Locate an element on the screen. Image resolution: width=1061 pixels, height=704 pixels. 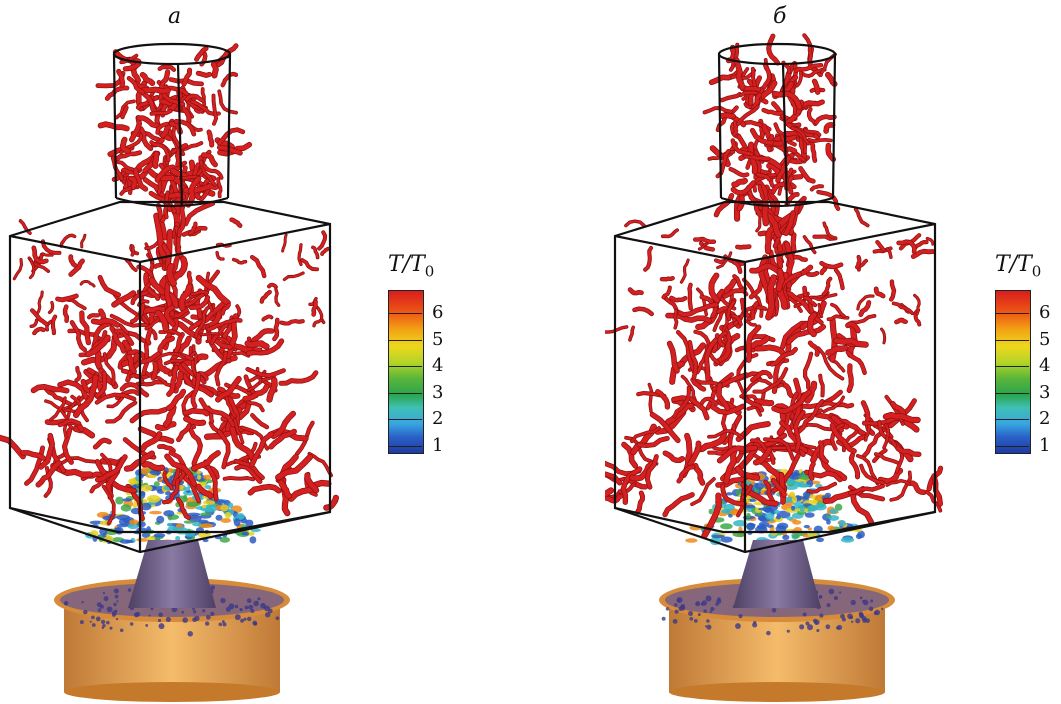
colorbar-title-b: T/T0 is located at coordinates (1018, 266).